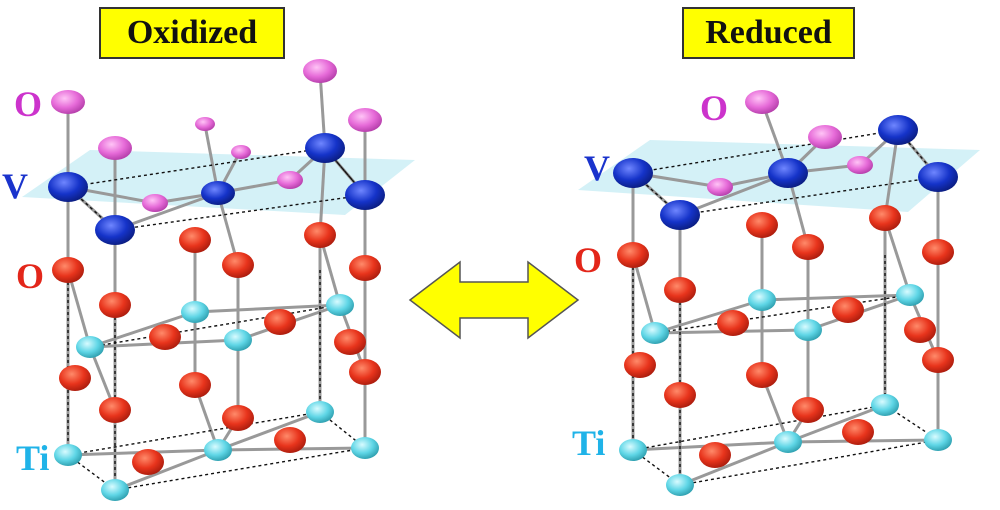 Image resolution: width=1000 pixels, height=510 pixels. I want to click on label-titanium-left: Ti, so click(33, 458).